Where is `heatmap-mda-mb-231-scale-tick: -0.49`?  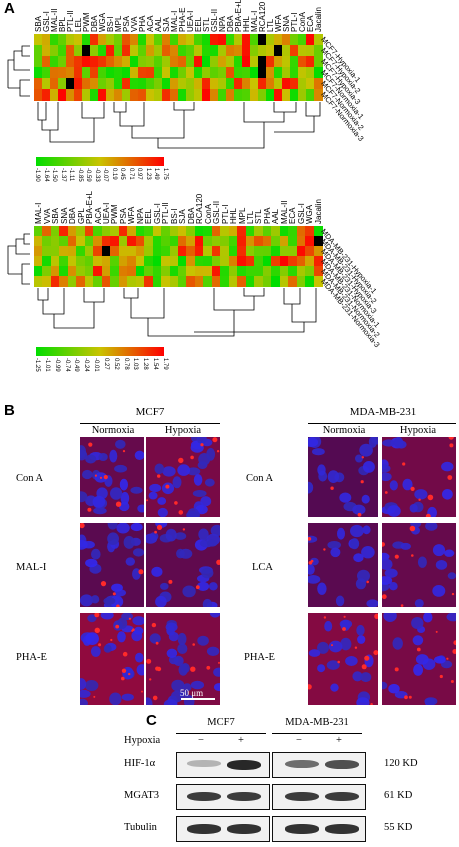
heatmap-mda-mb-231-scale-tick: -0.49 is located at coordinates (76, 365).